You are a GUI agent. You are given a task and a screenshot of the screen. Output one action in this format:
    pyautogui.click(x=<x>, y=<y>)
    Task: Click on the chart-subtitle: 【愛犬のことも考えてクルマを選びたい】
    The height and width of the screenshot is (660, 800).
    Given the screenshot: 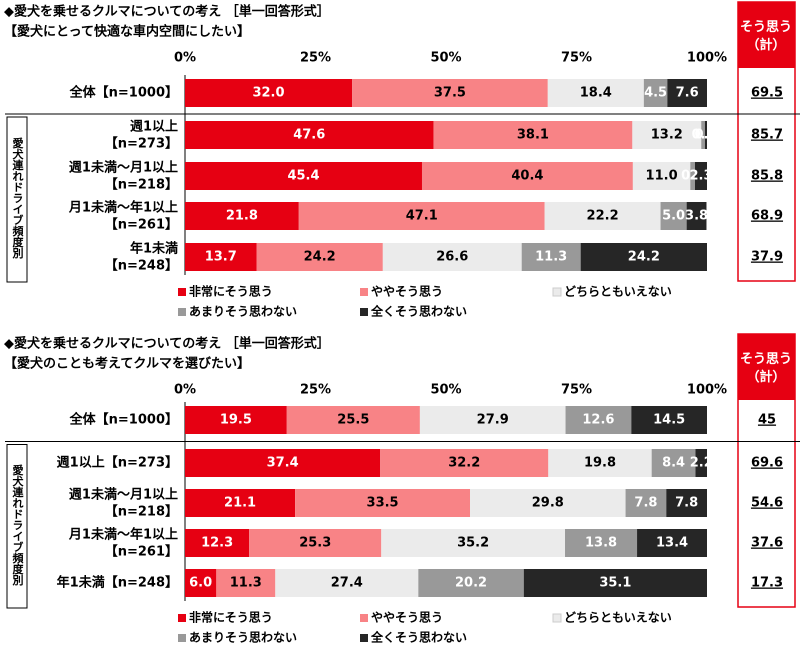 What is the action you would take?
    pyautogui.click(x=127, y=364)
    